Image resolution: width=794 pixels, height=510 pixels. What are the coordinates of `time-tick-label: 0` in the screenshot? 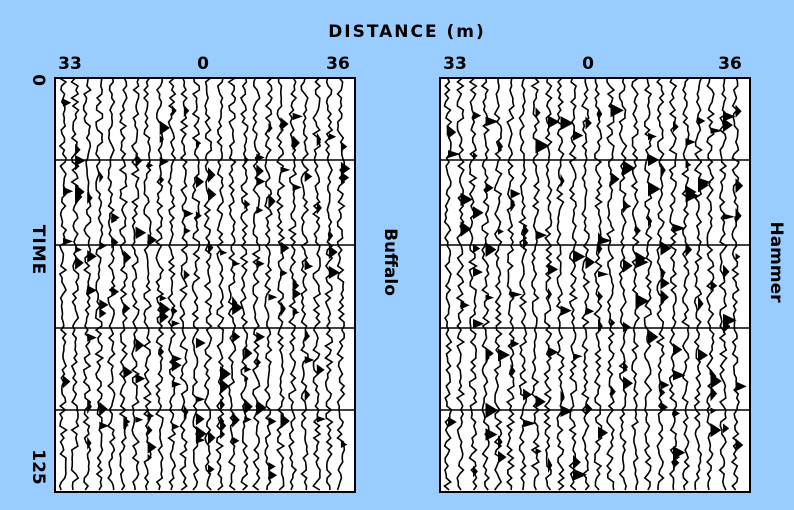 It's located at (38, 80).